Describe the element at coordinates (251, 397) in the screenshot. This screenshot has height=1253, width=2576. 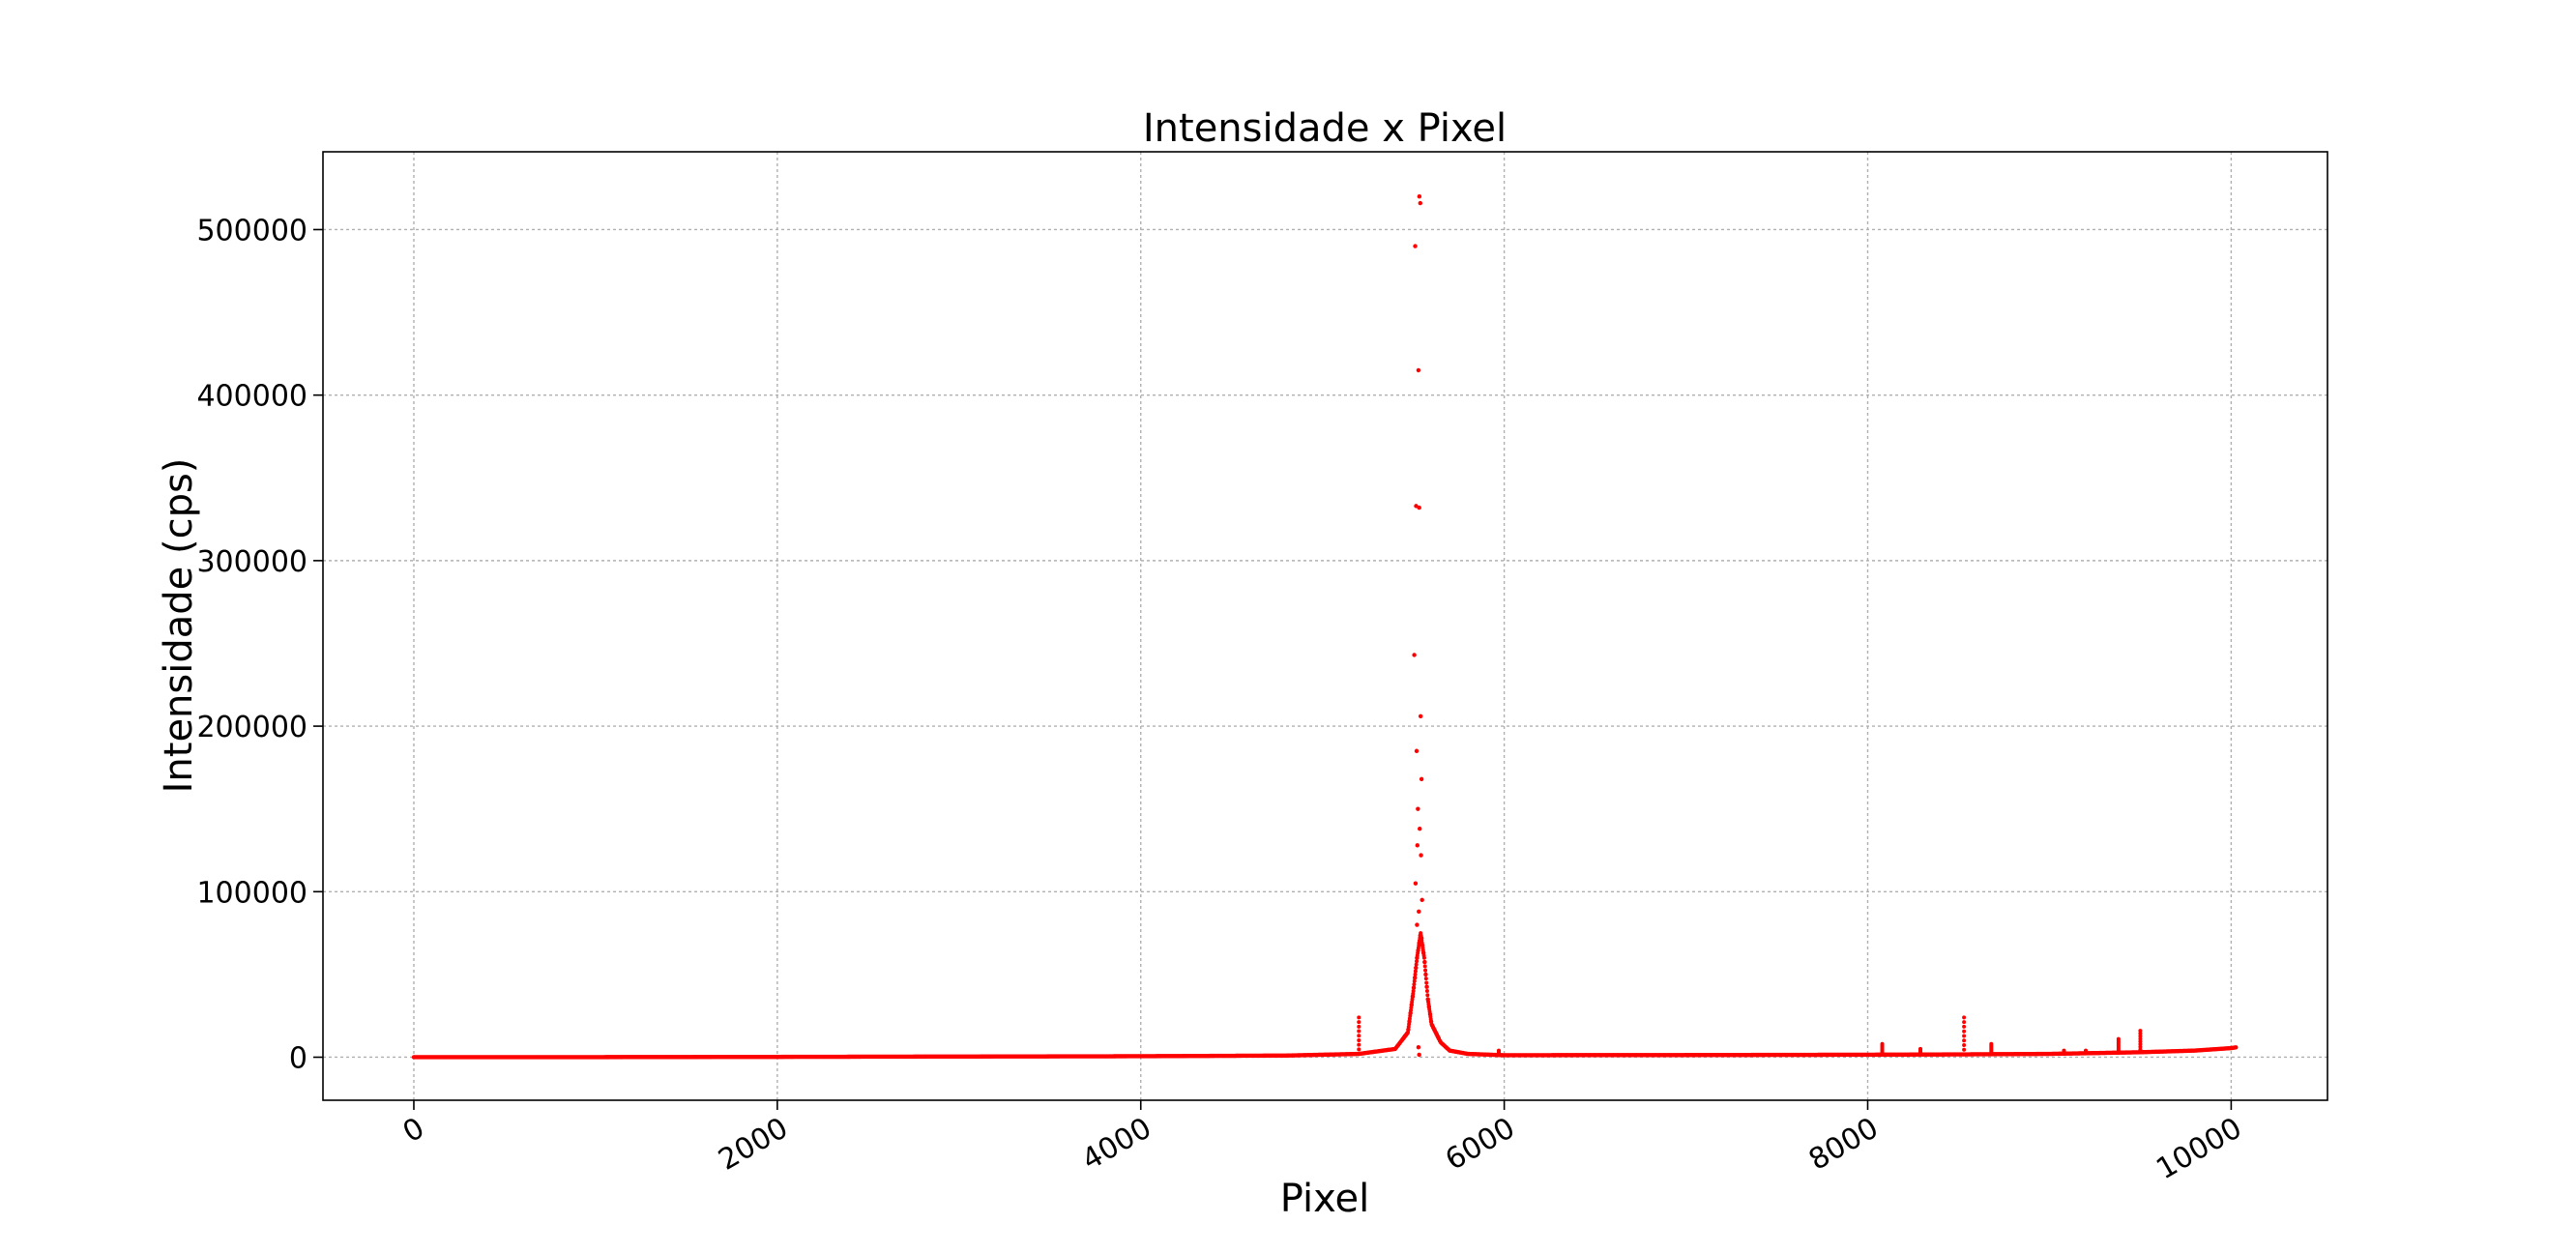
I see `y-tick-label: 400000` at that location.